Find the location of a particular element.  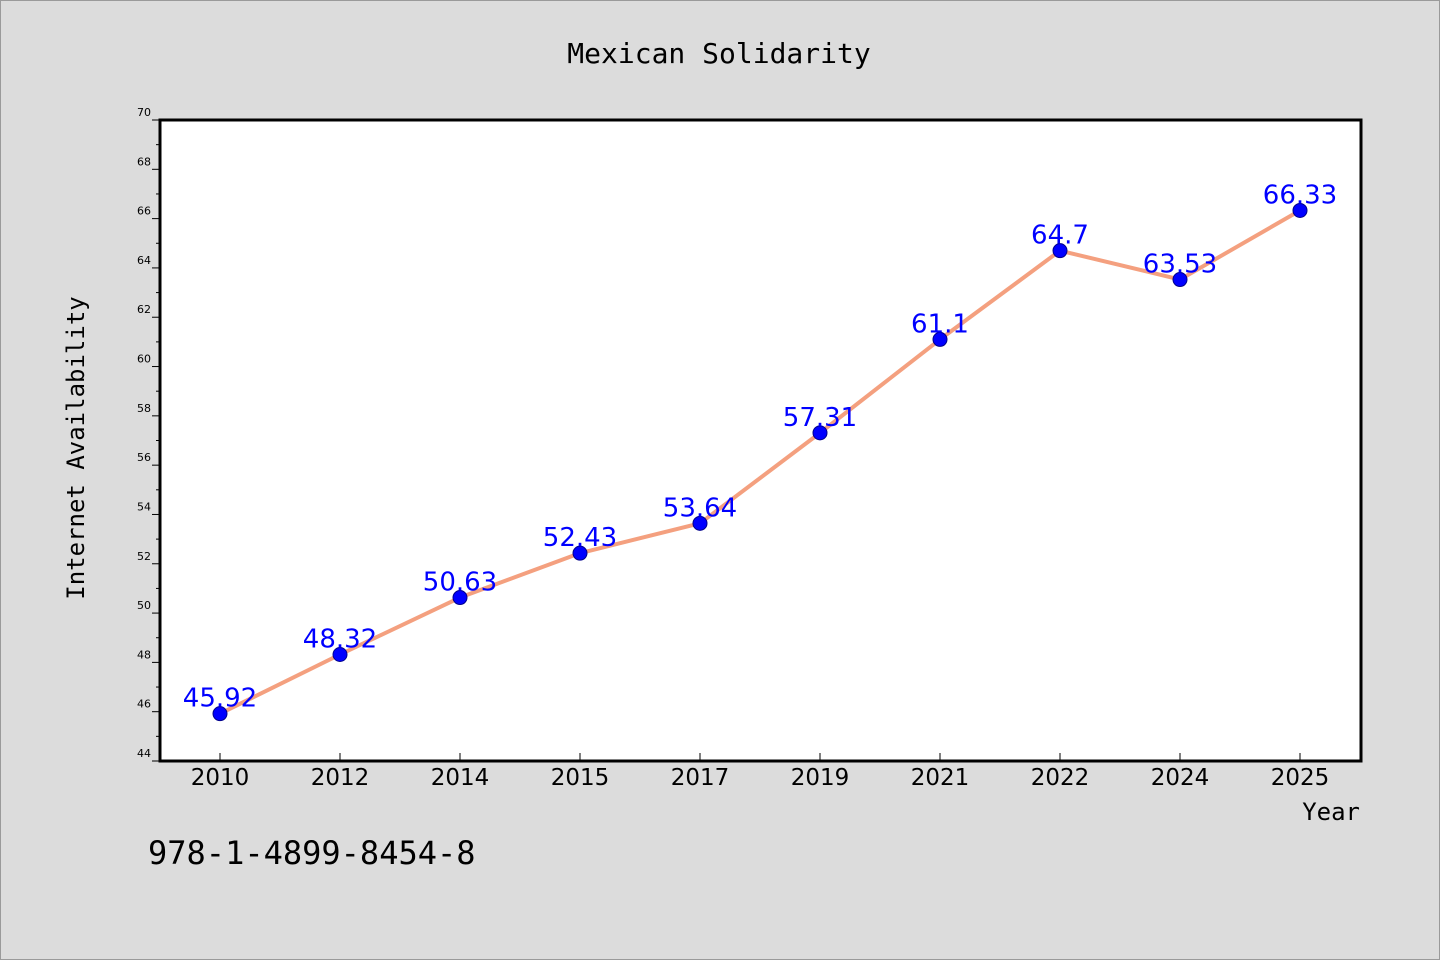

x-tick-label: 2021 is located at coordinates (940, 778).